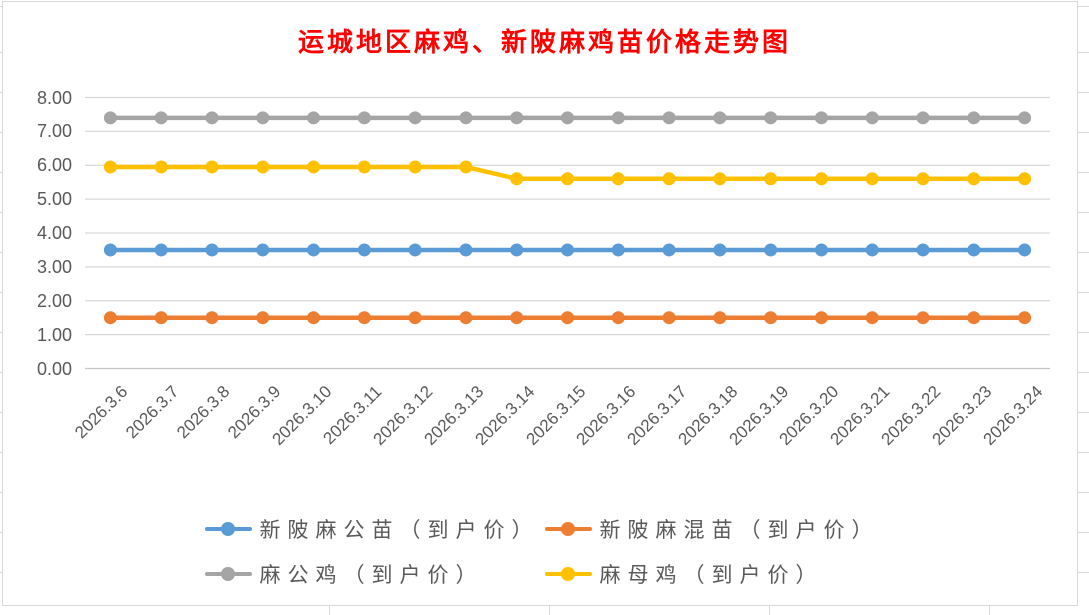  What do you see at coordinates (544, 42) in the screenshot?
I see `chart-title: 运城地区麻鸡、新陂麻鸡苗价格走势图` at bounding box center [544, 42].